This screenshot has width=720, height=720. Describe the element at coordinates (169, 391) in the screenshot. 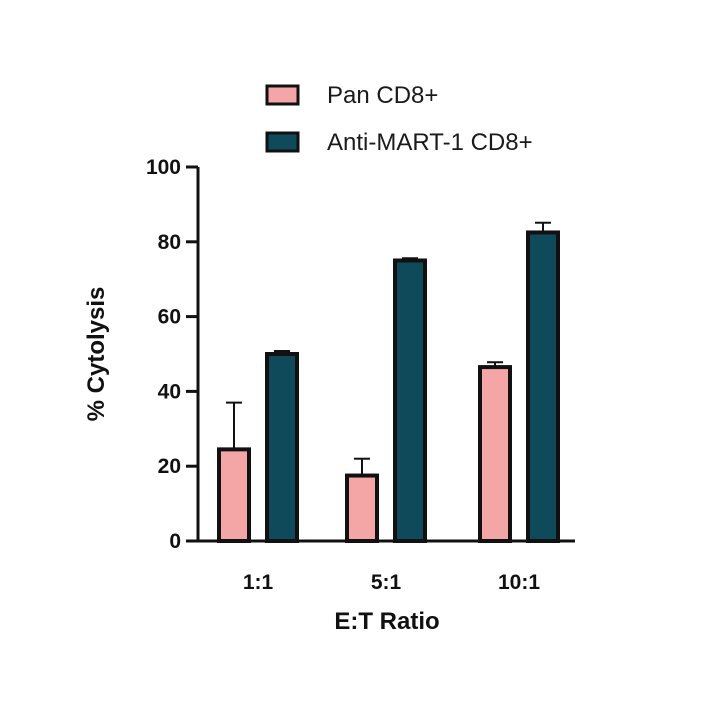

I see `y-tick-label-40: 40` at that location.